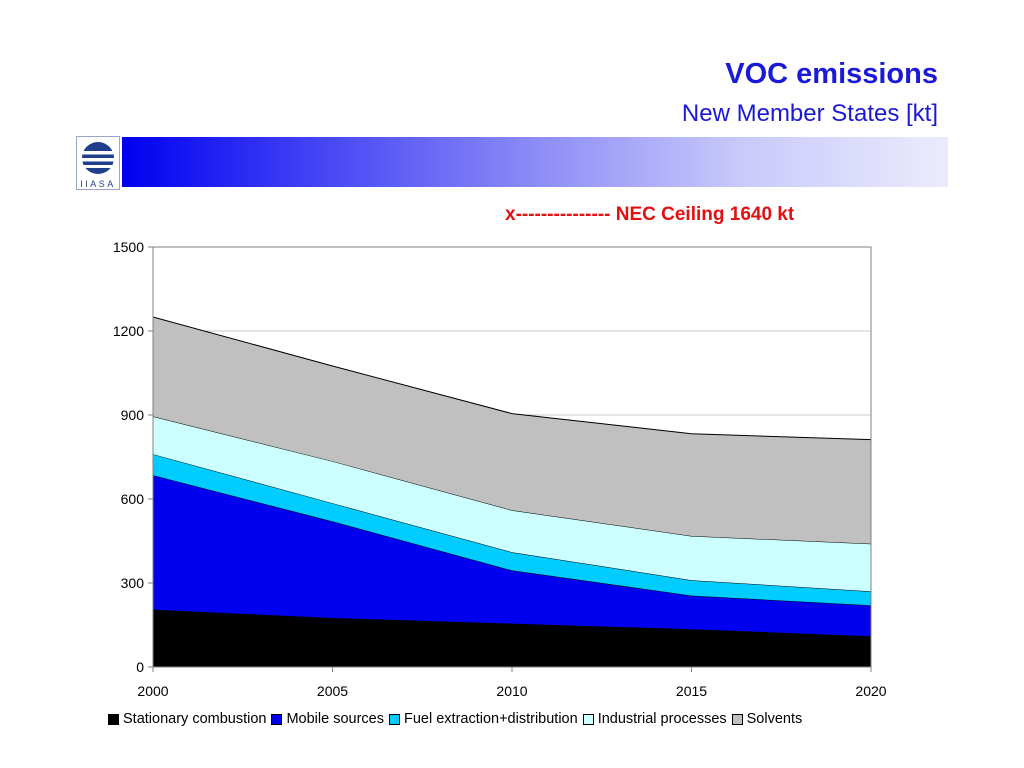 The image size is (1024, 768). Describe the element at coordinates (511, 691) in the screenshot. I see `x-tick-label: 2010` at that location.